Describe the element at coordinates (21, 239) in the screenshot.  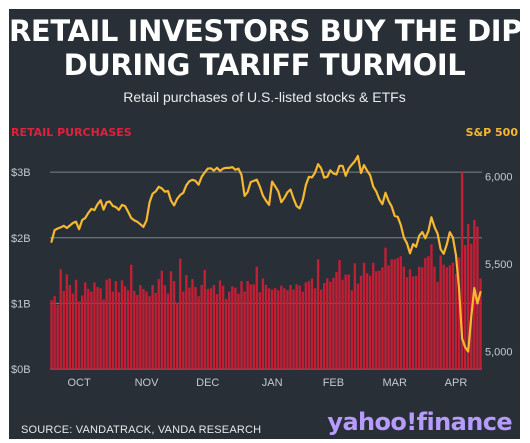
I see `y-tick-label-left: $2B` at that location.